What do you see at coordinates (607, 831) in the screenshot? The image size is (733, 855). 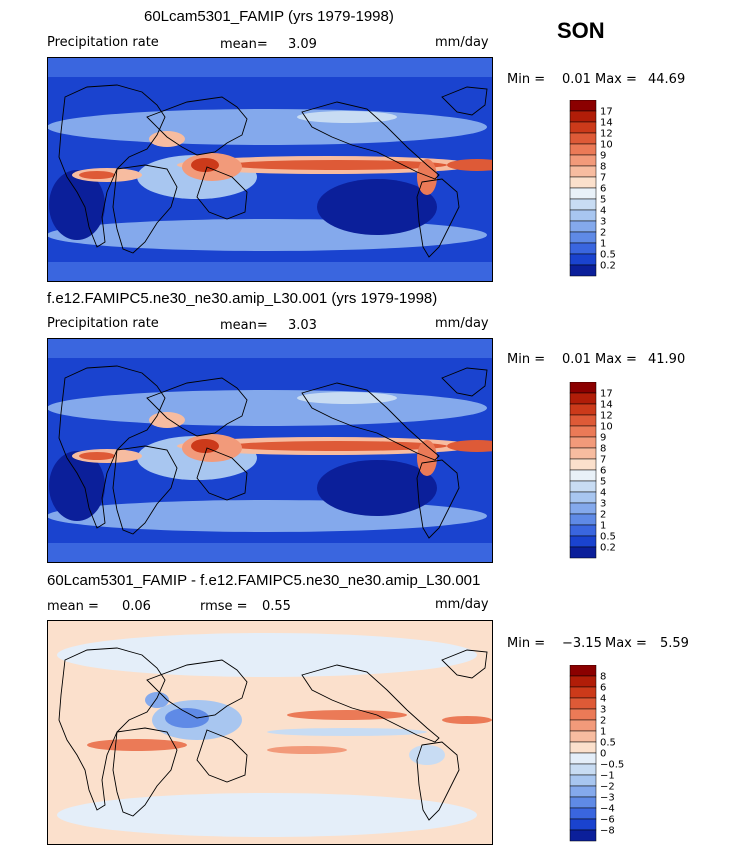 I see `colorbar-tick-label: −8` at bounding box center [607, 831].